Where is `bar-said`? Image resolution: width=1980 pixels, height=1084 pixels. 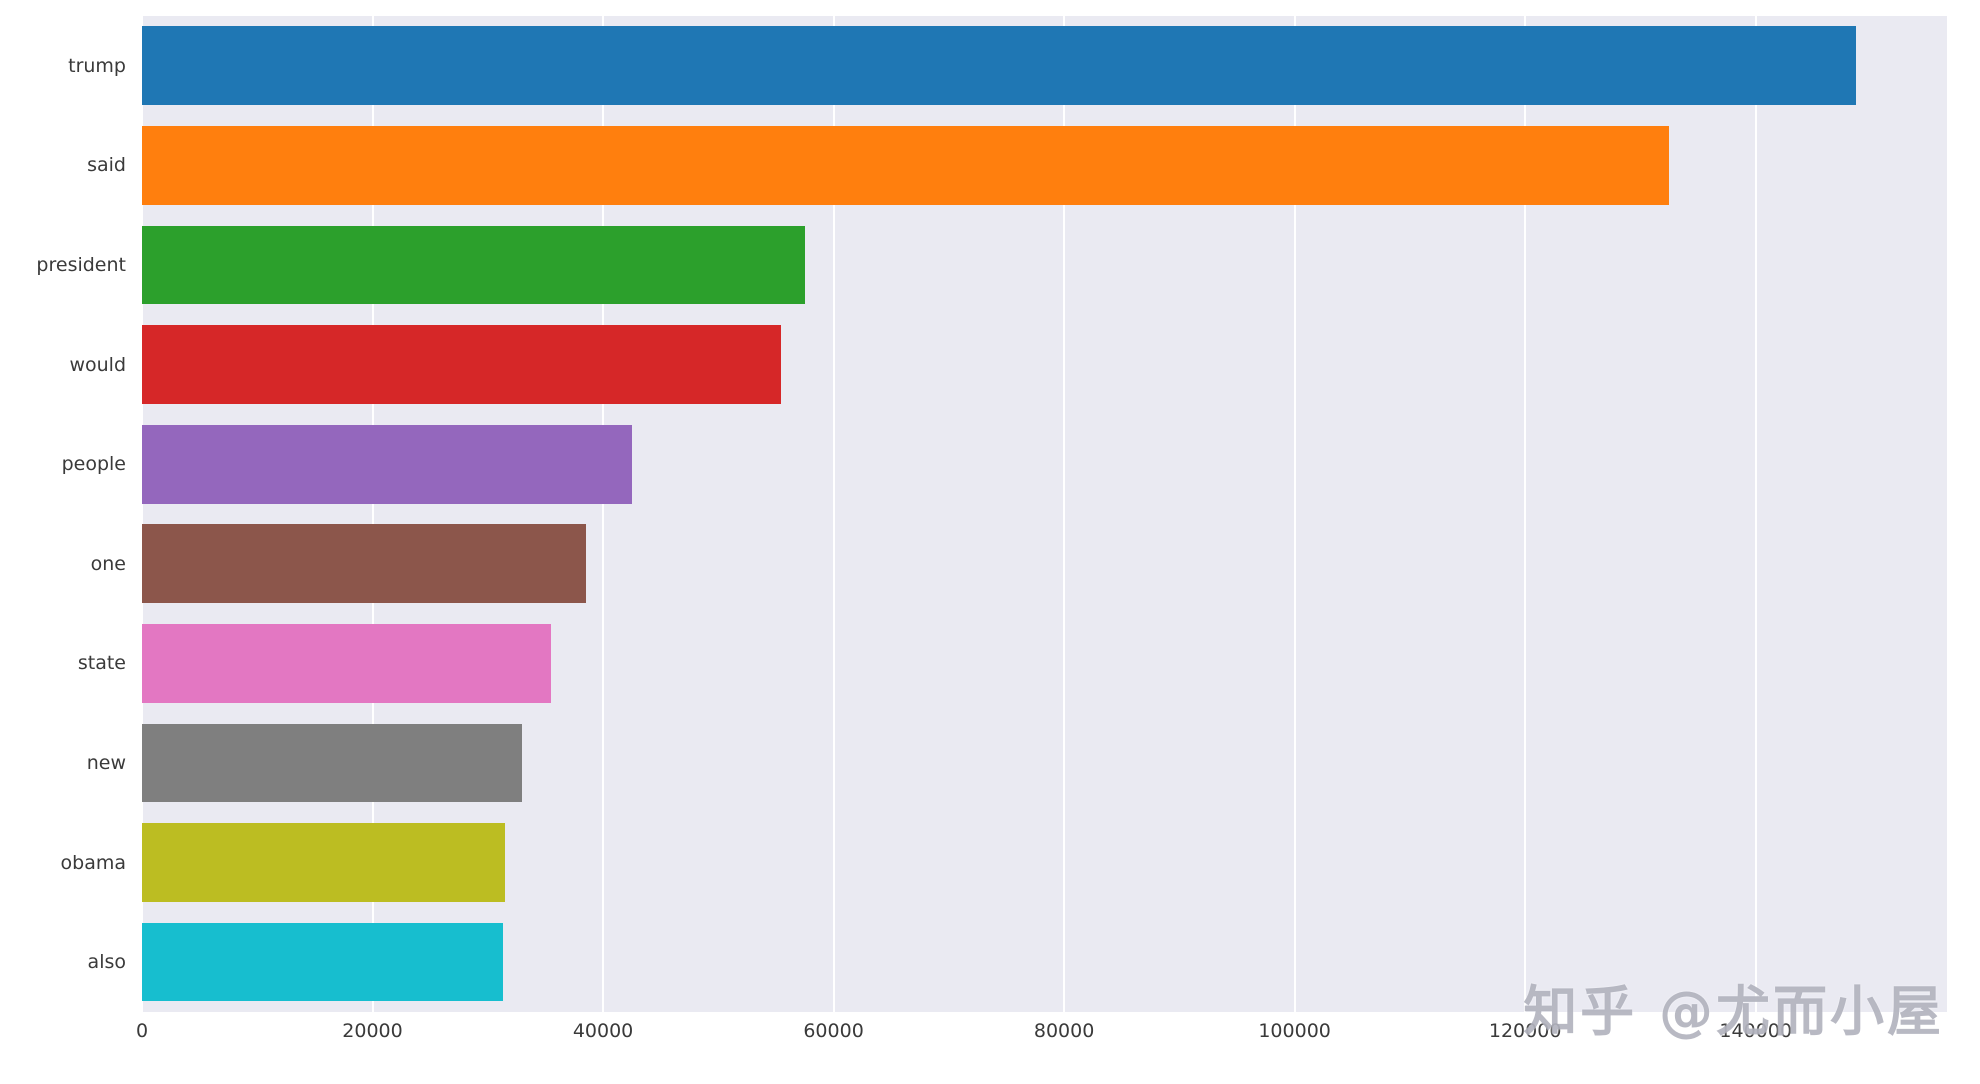
bar-said is located at coordinates (906, 165).